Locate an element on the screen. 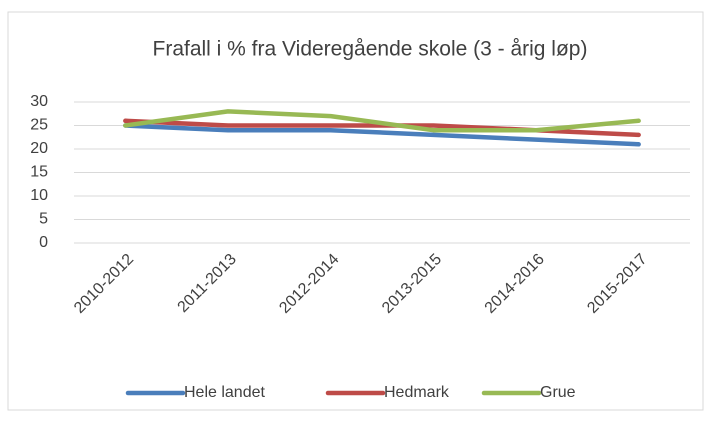 The image size is (711, 423). y-tick-label: 15 is located at coordinates (39, 172).